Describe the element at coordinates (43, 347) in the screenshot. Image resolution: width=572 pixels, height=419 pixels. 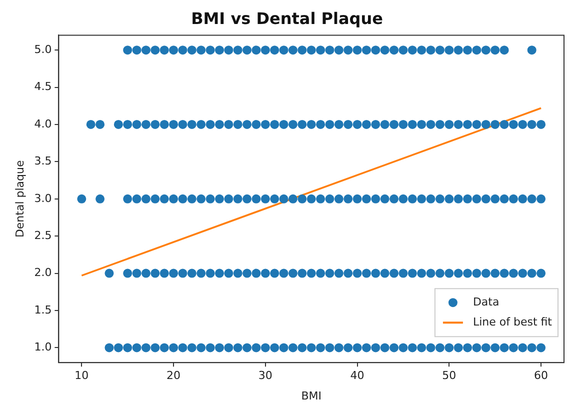
I see `y-tick-label: 1.0` at that location.